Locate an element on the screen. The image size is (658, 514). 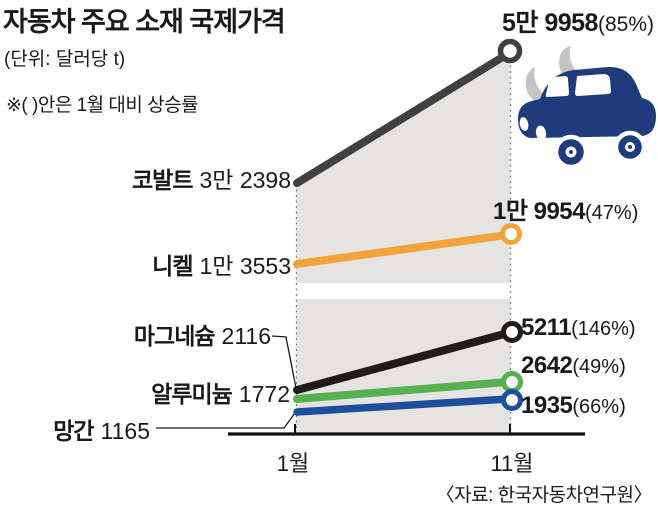
aluminum-end-value: 2642 is located at coordinates (547, 365).